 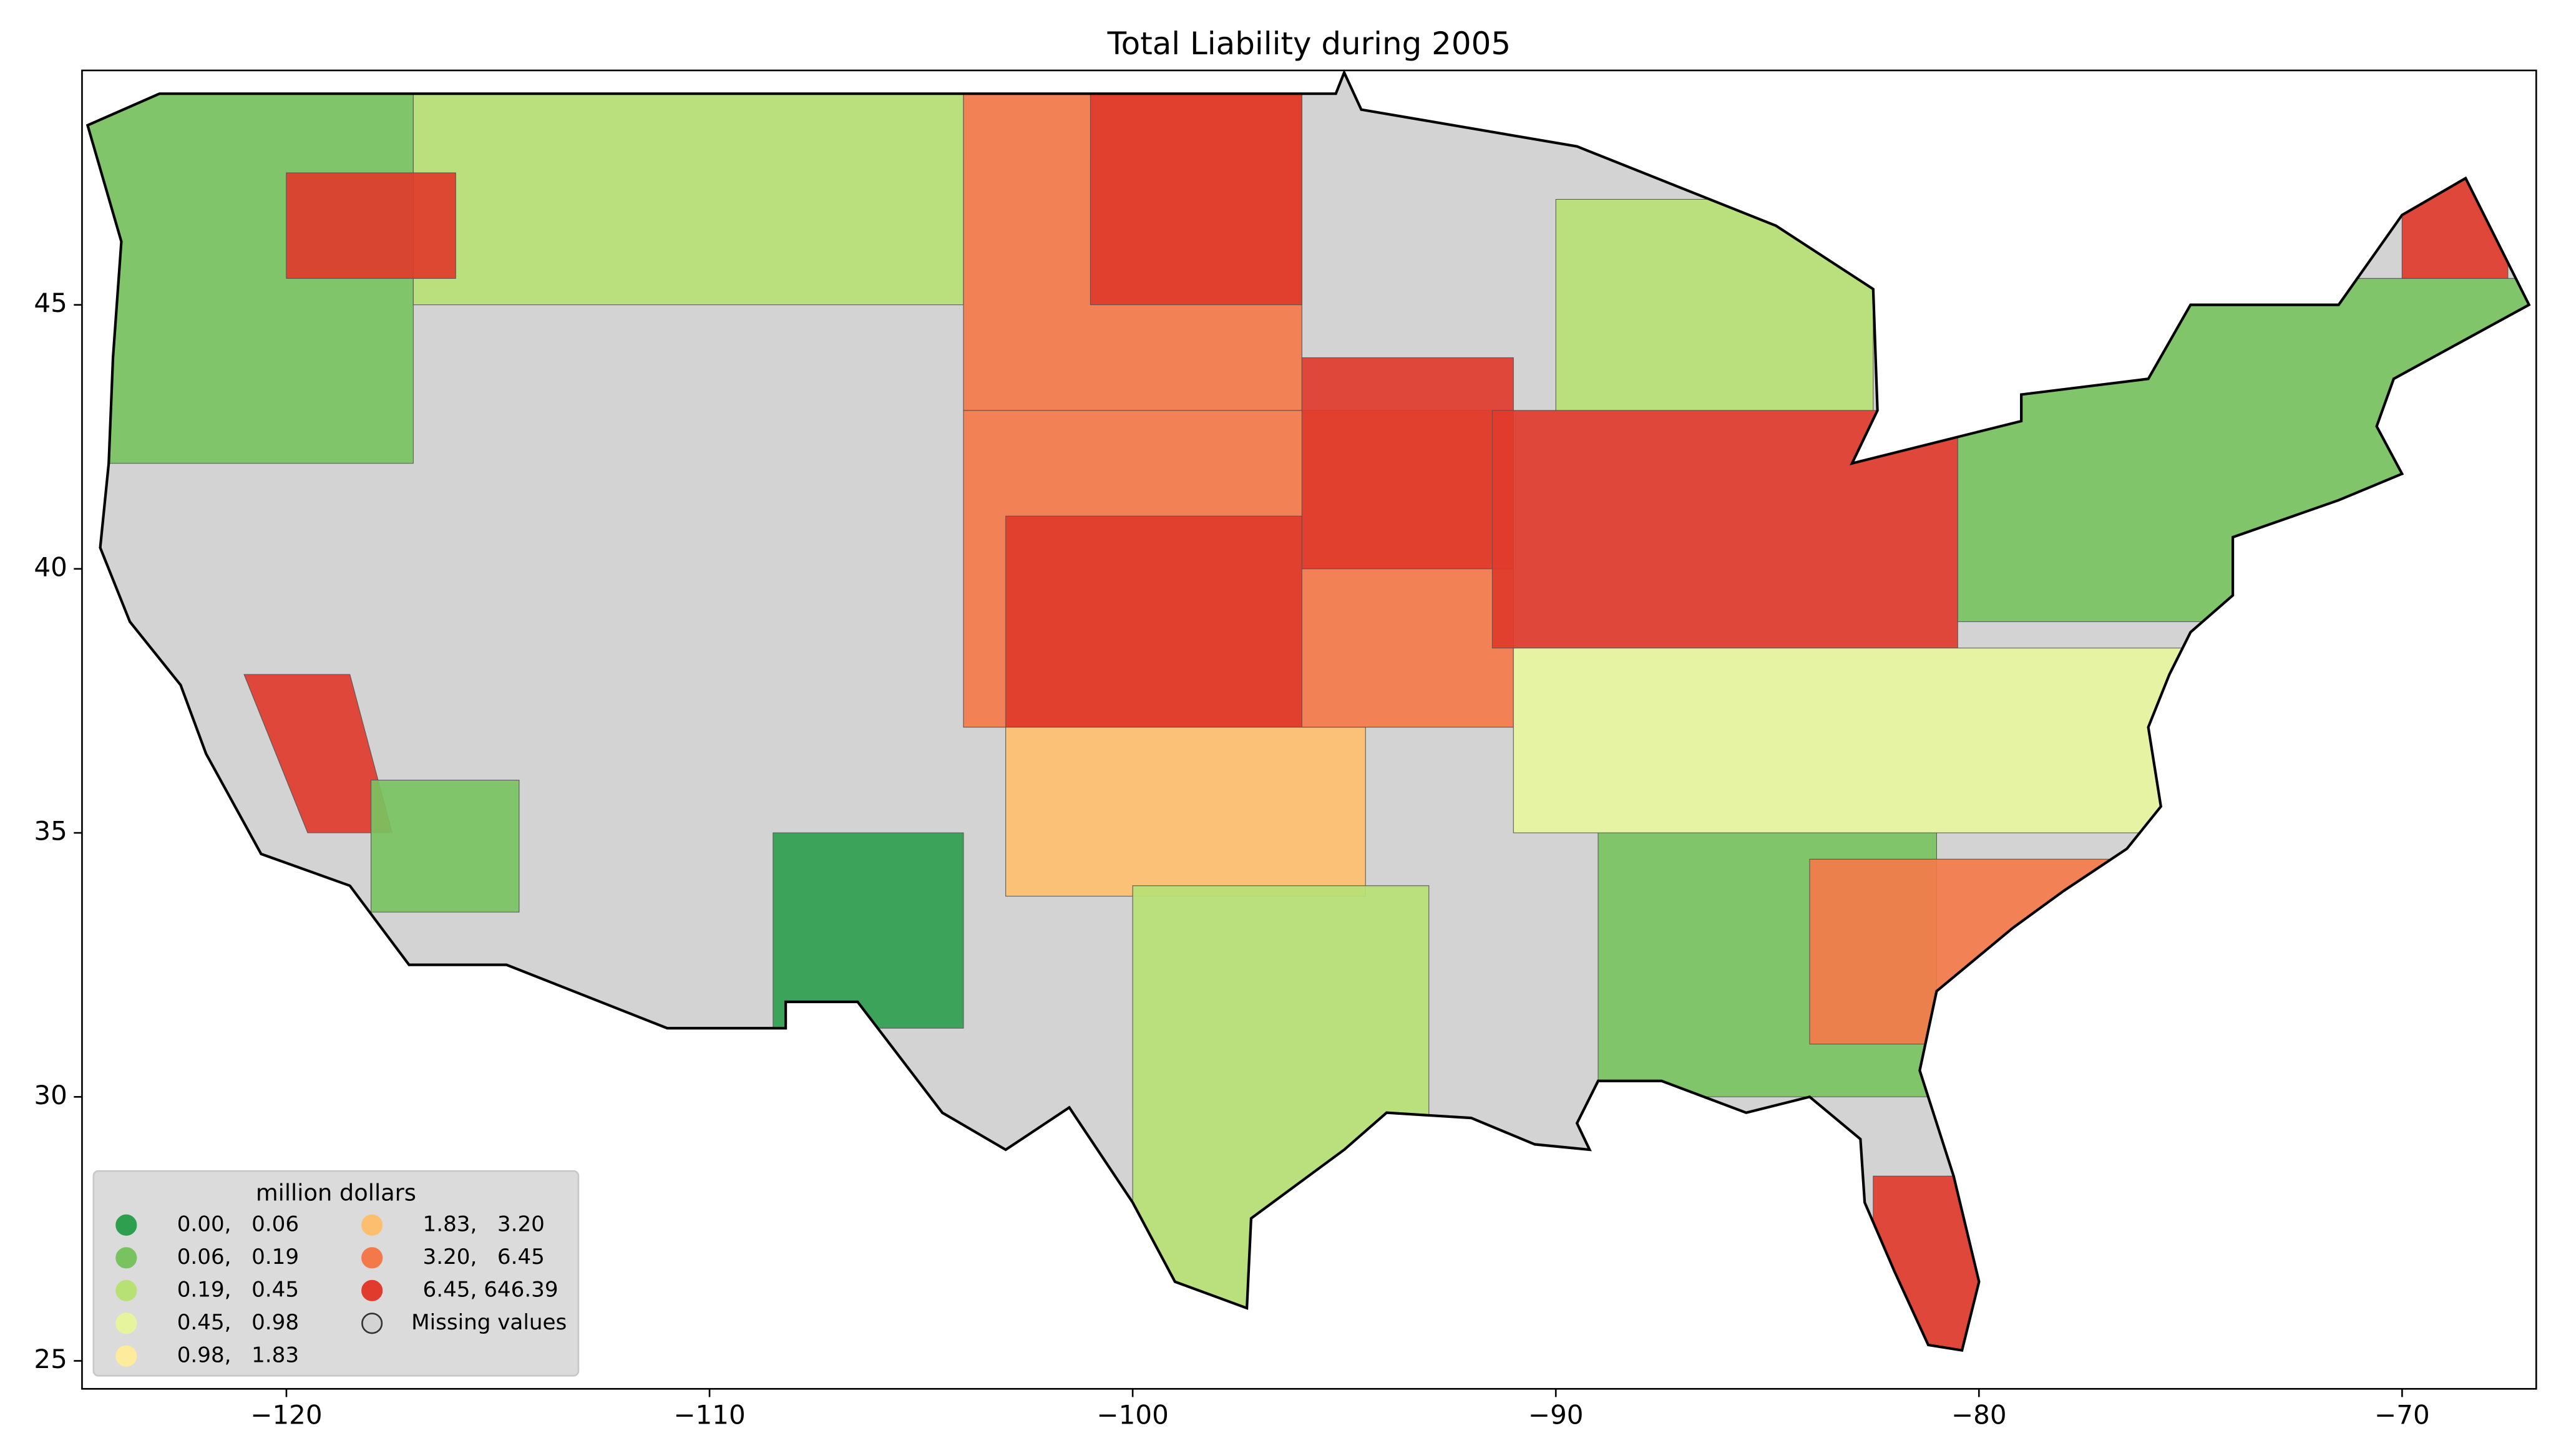 I want to click on y-tick-label: 45, so click(x=50, y=303).